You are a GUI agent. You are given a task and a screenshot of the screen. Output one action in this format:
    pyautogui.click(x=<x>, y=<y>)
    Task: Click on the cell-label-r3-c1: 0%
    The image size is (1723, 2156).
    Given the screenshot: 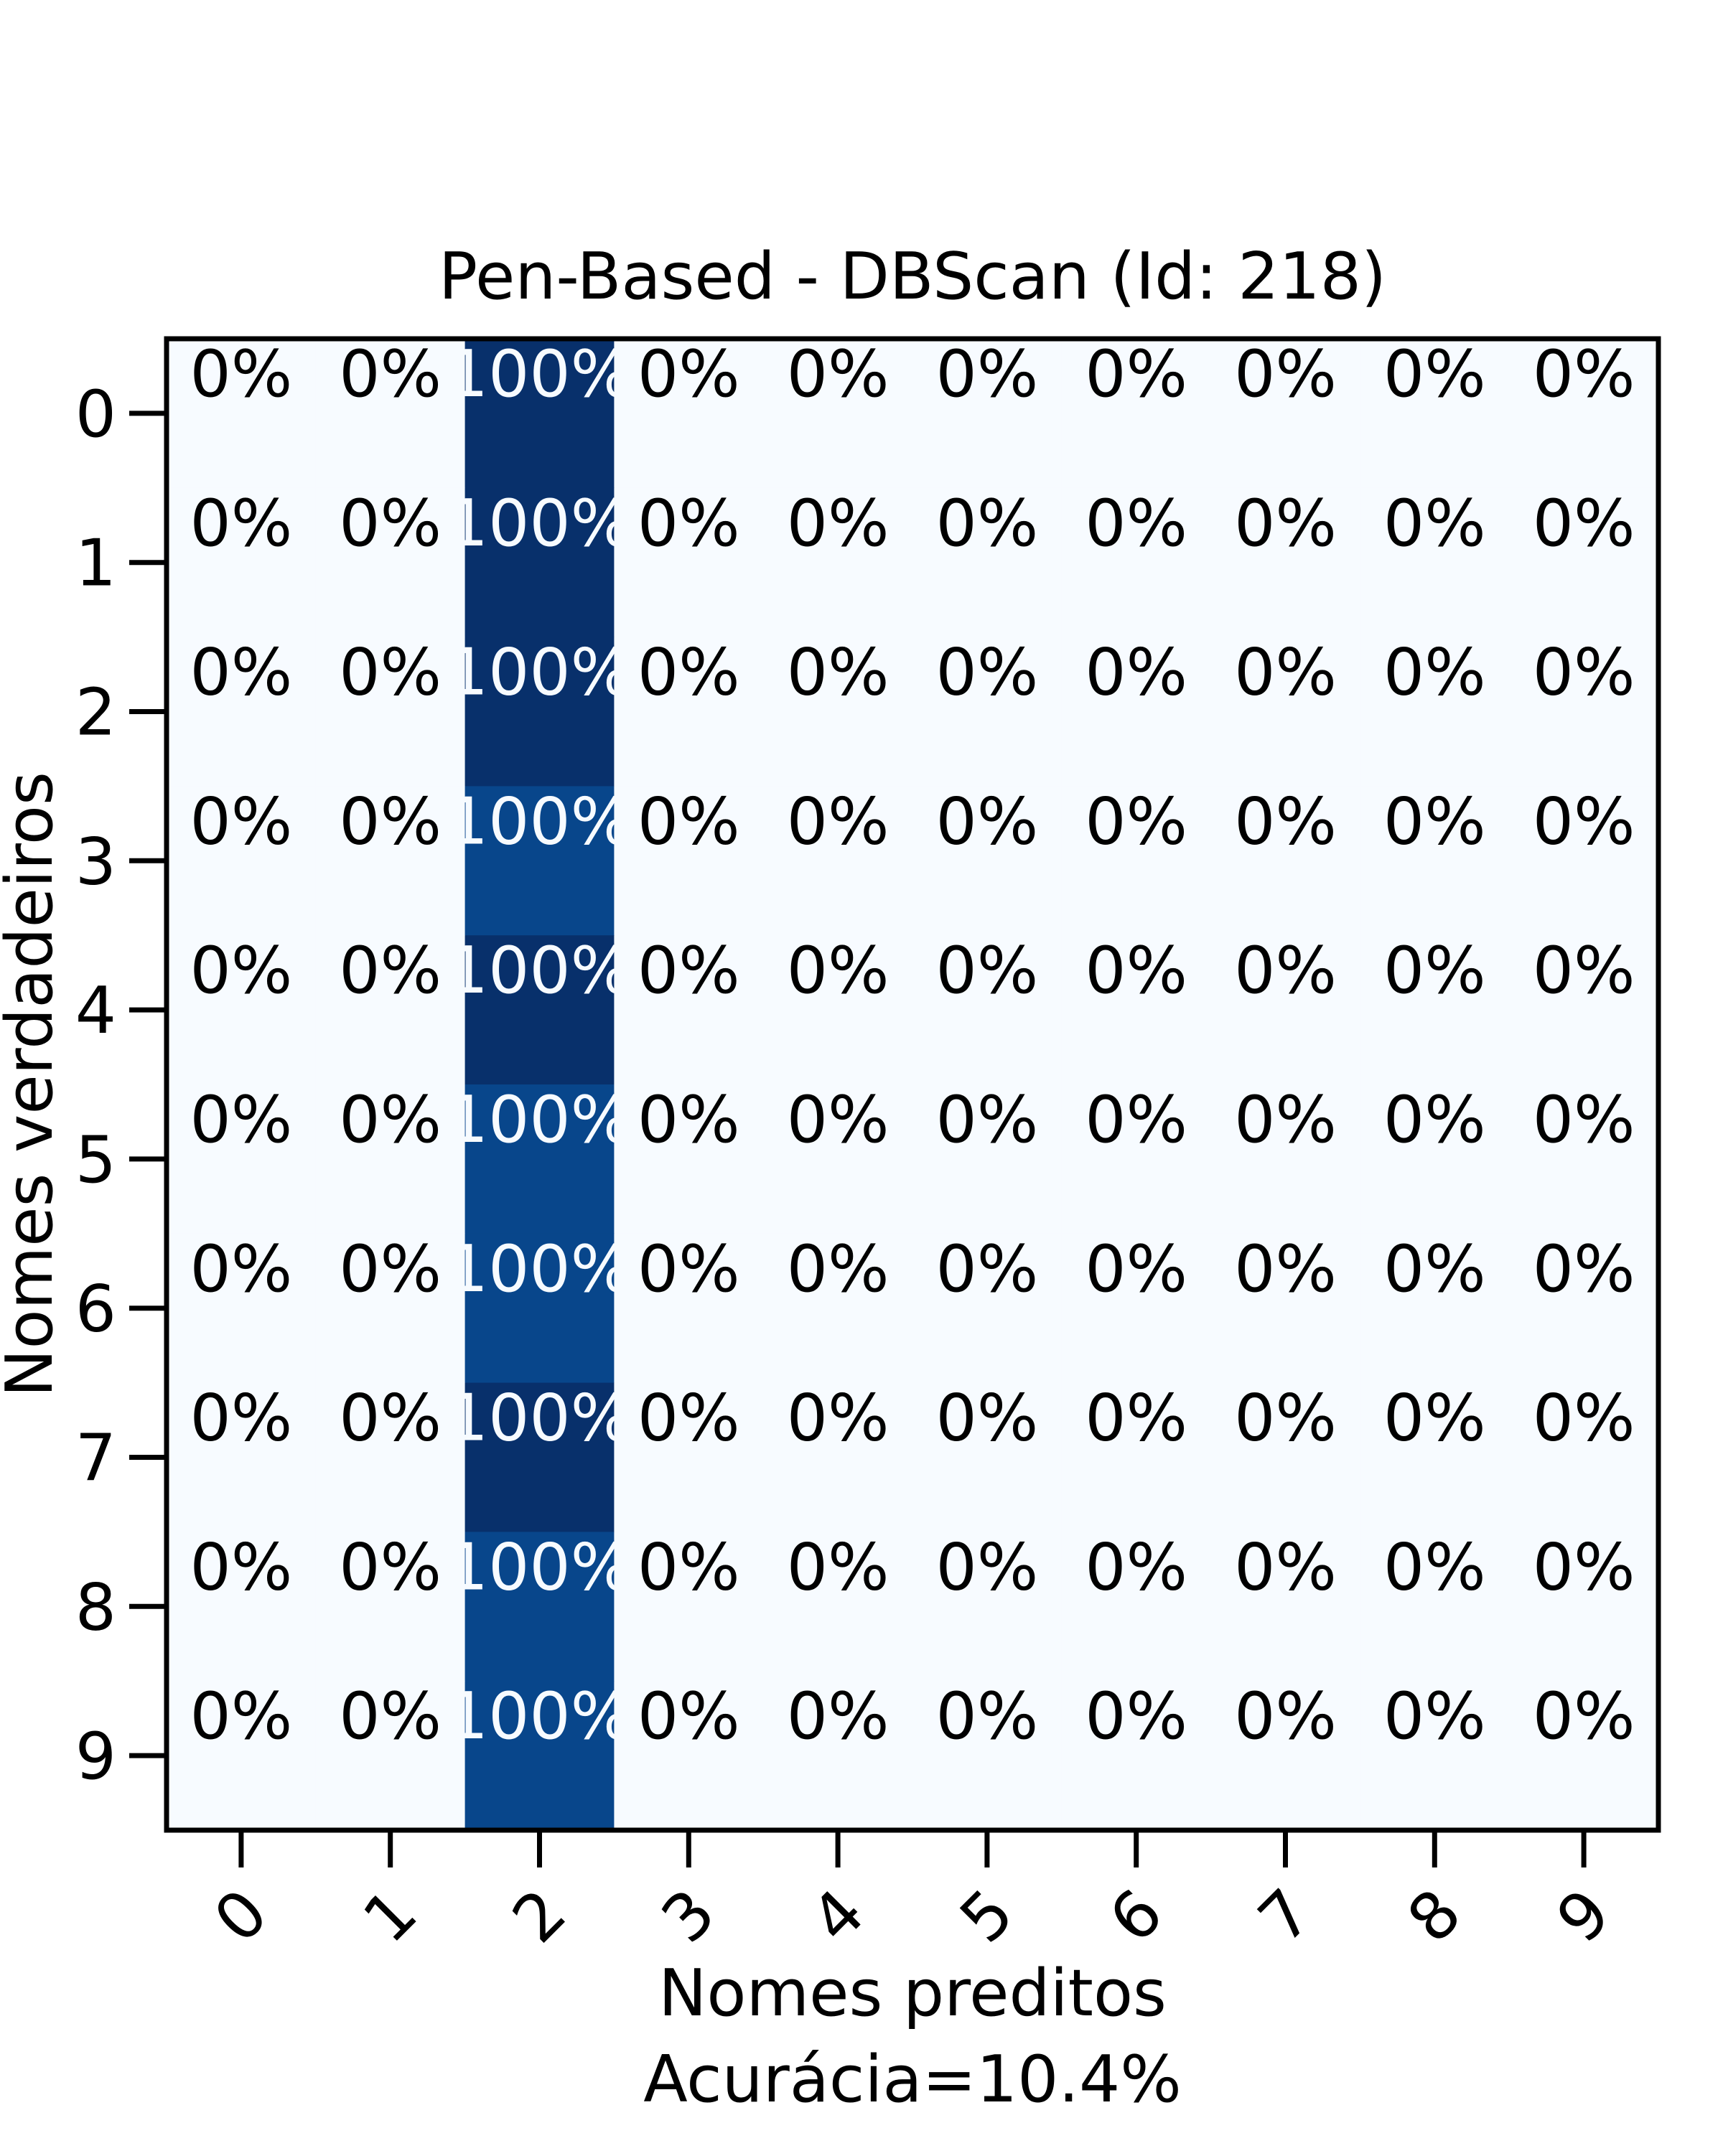 What is the action you would take?
    pyautogui.click(x=390, y=821)
    